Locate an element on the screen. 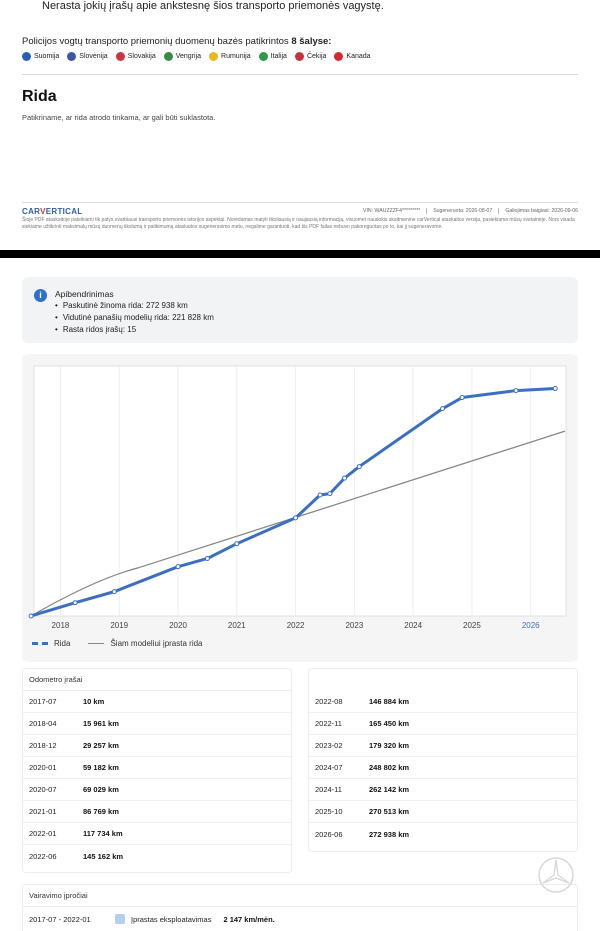  usage-type: Įprastas eksploatavimas is located at coordinates (171, 919).